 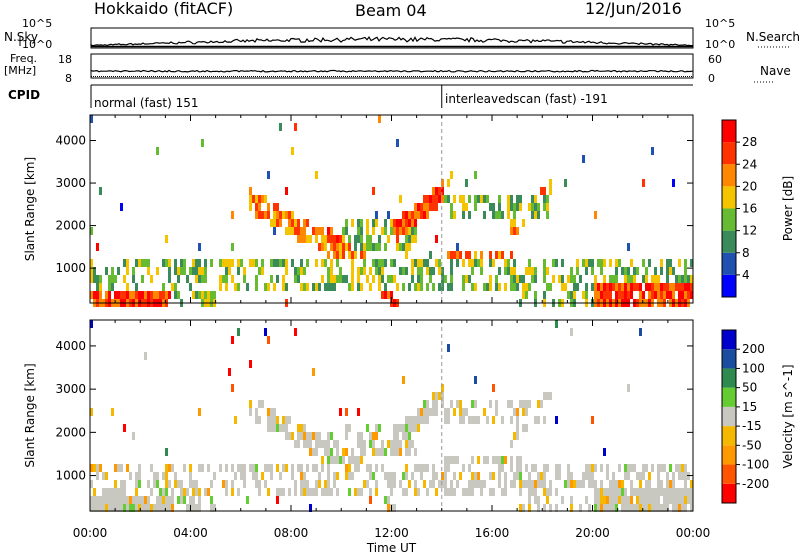 I want to click on velocity-colorbar-tick-label: 100, so click(x=753, y=368).